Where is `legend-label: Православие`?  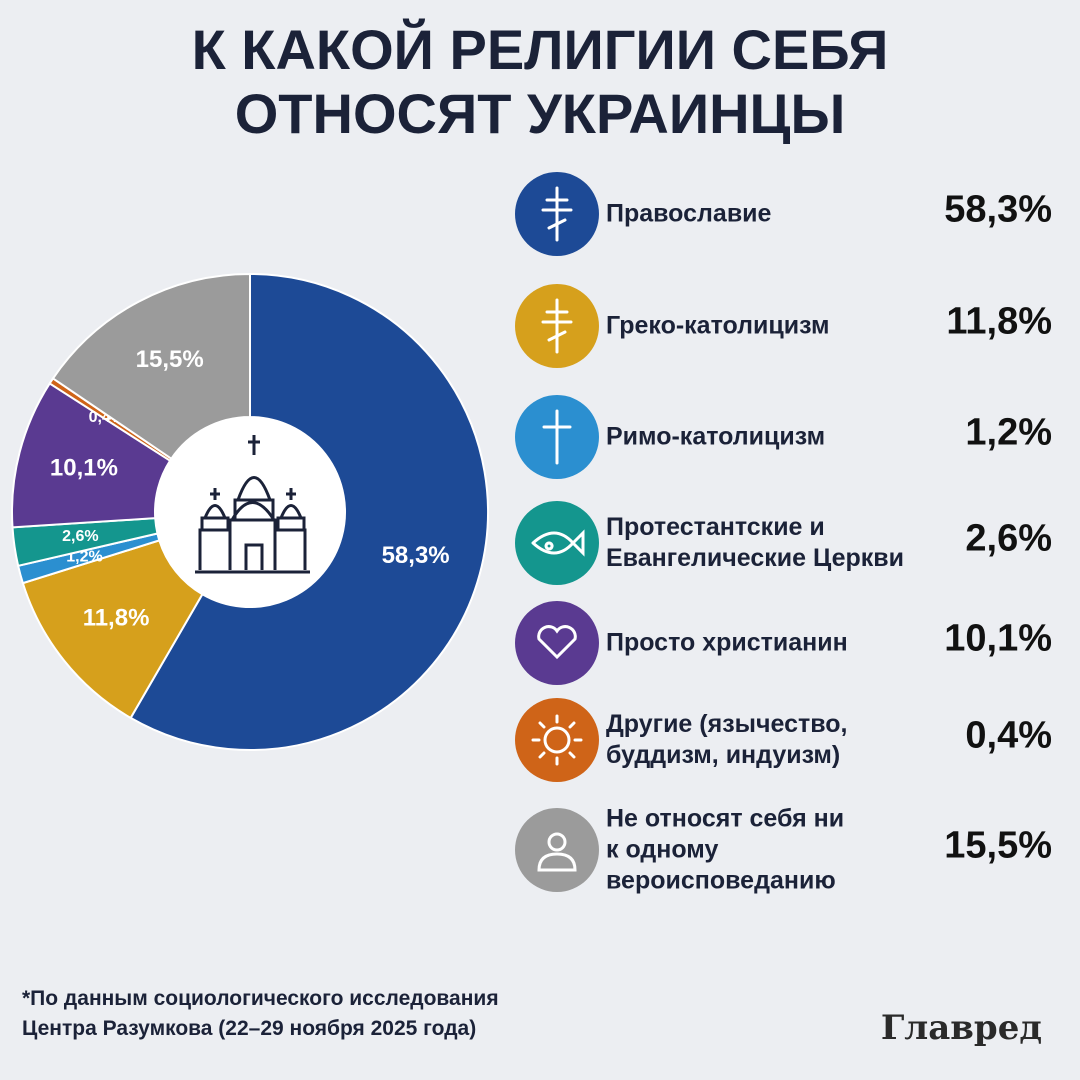
legend-label: Православие is located at coordinates (689, 213).